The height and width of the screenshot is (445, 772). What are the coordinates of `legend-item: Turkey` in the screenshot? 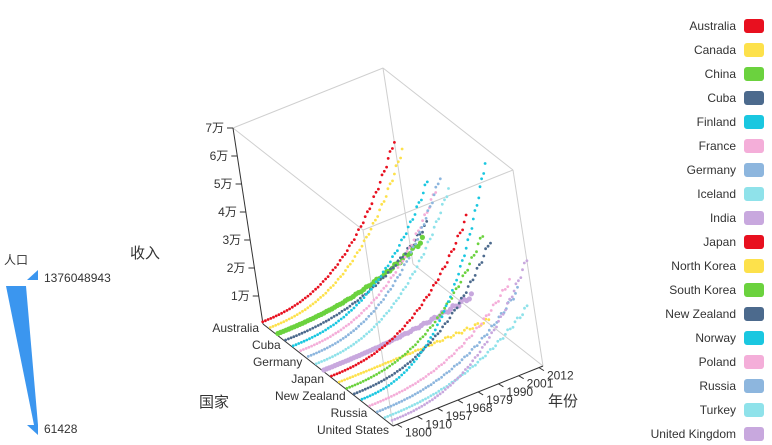 It's located at (679, 410).